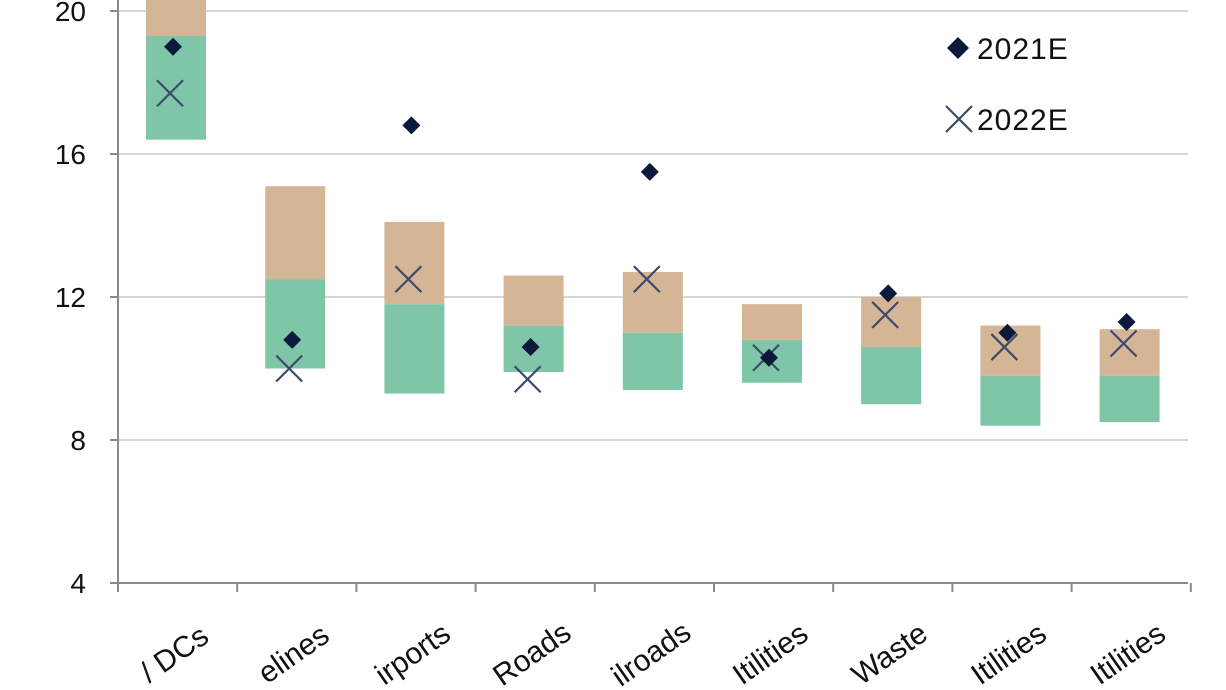  Describe the element at coordinates (174, 654) in the screenshot. I see `x-tick-label: / DCs` at that location.